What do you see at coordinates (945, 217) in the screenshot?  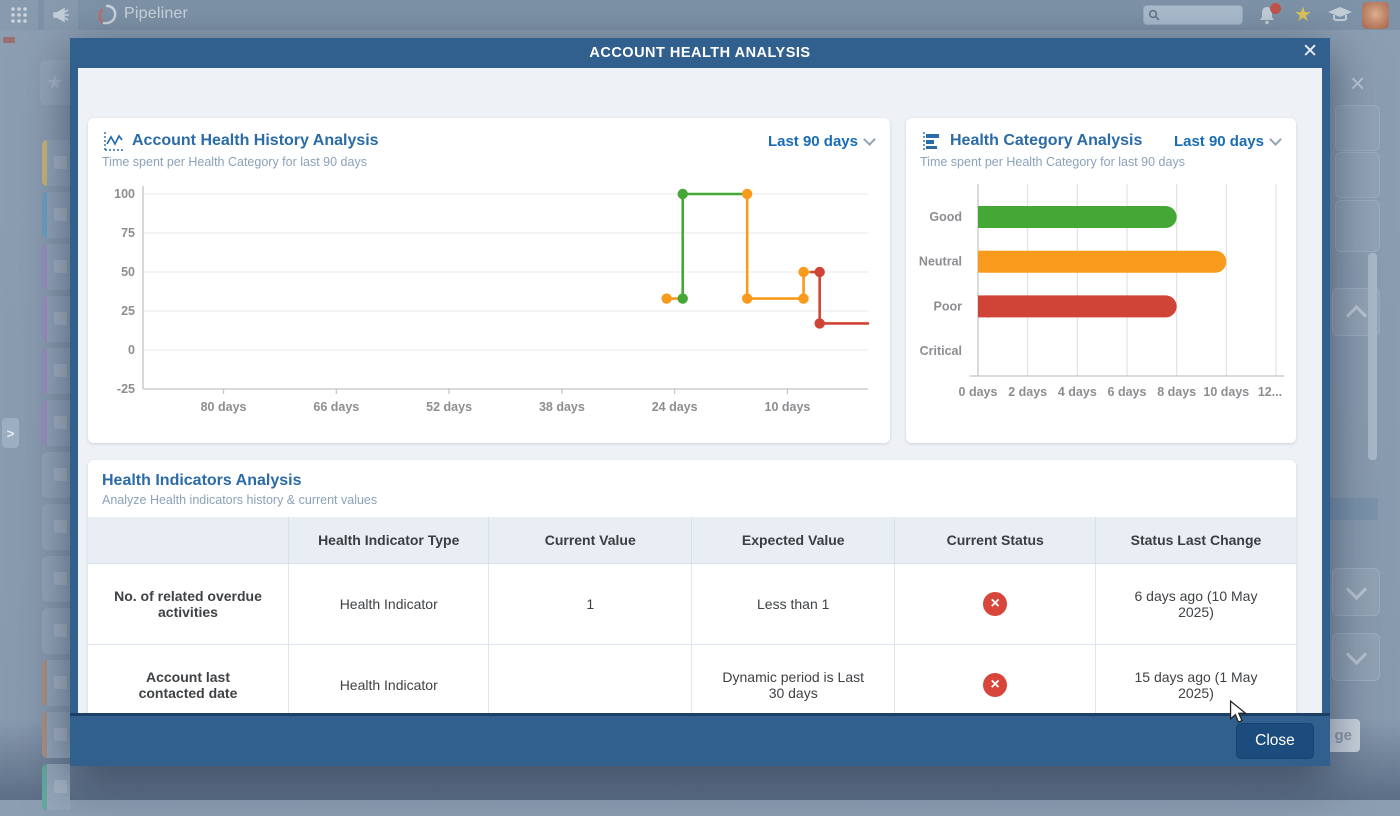 I see `svg-text: Good` at bounding box center [945, 217].